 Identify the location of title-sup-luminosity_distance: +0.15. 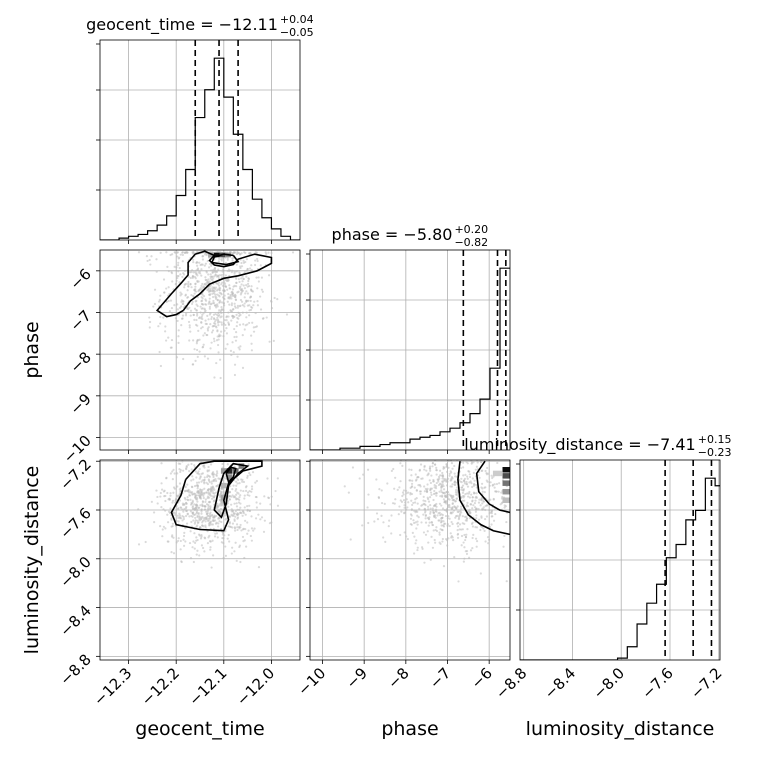
(715, 439).